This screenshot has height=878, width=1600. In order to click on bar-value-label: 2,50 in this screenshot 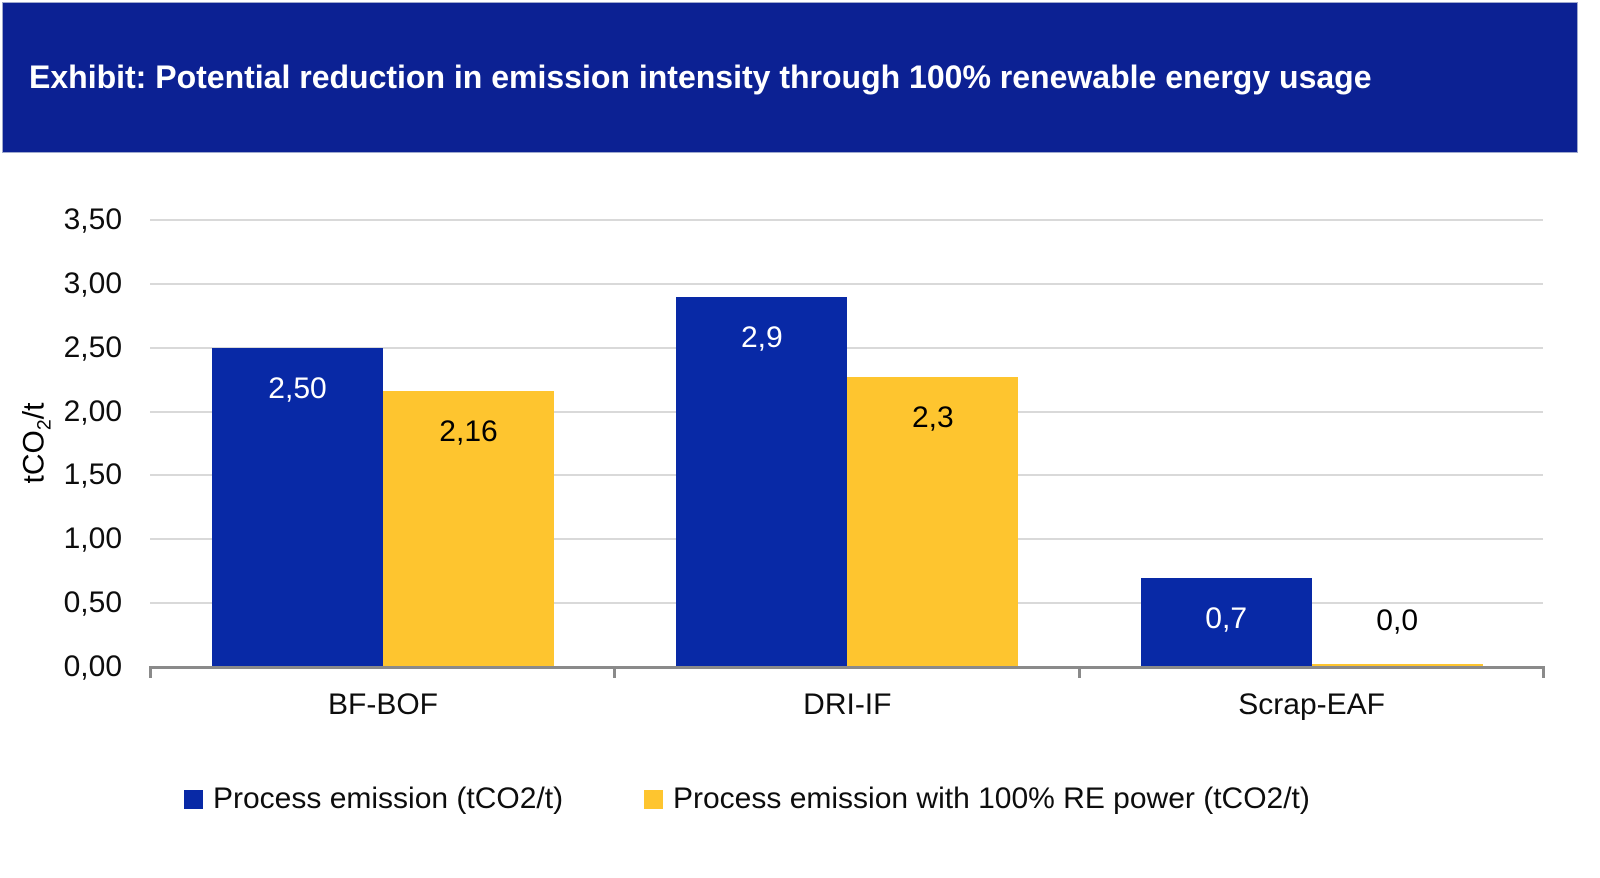, I will do `click(297, 388)`.